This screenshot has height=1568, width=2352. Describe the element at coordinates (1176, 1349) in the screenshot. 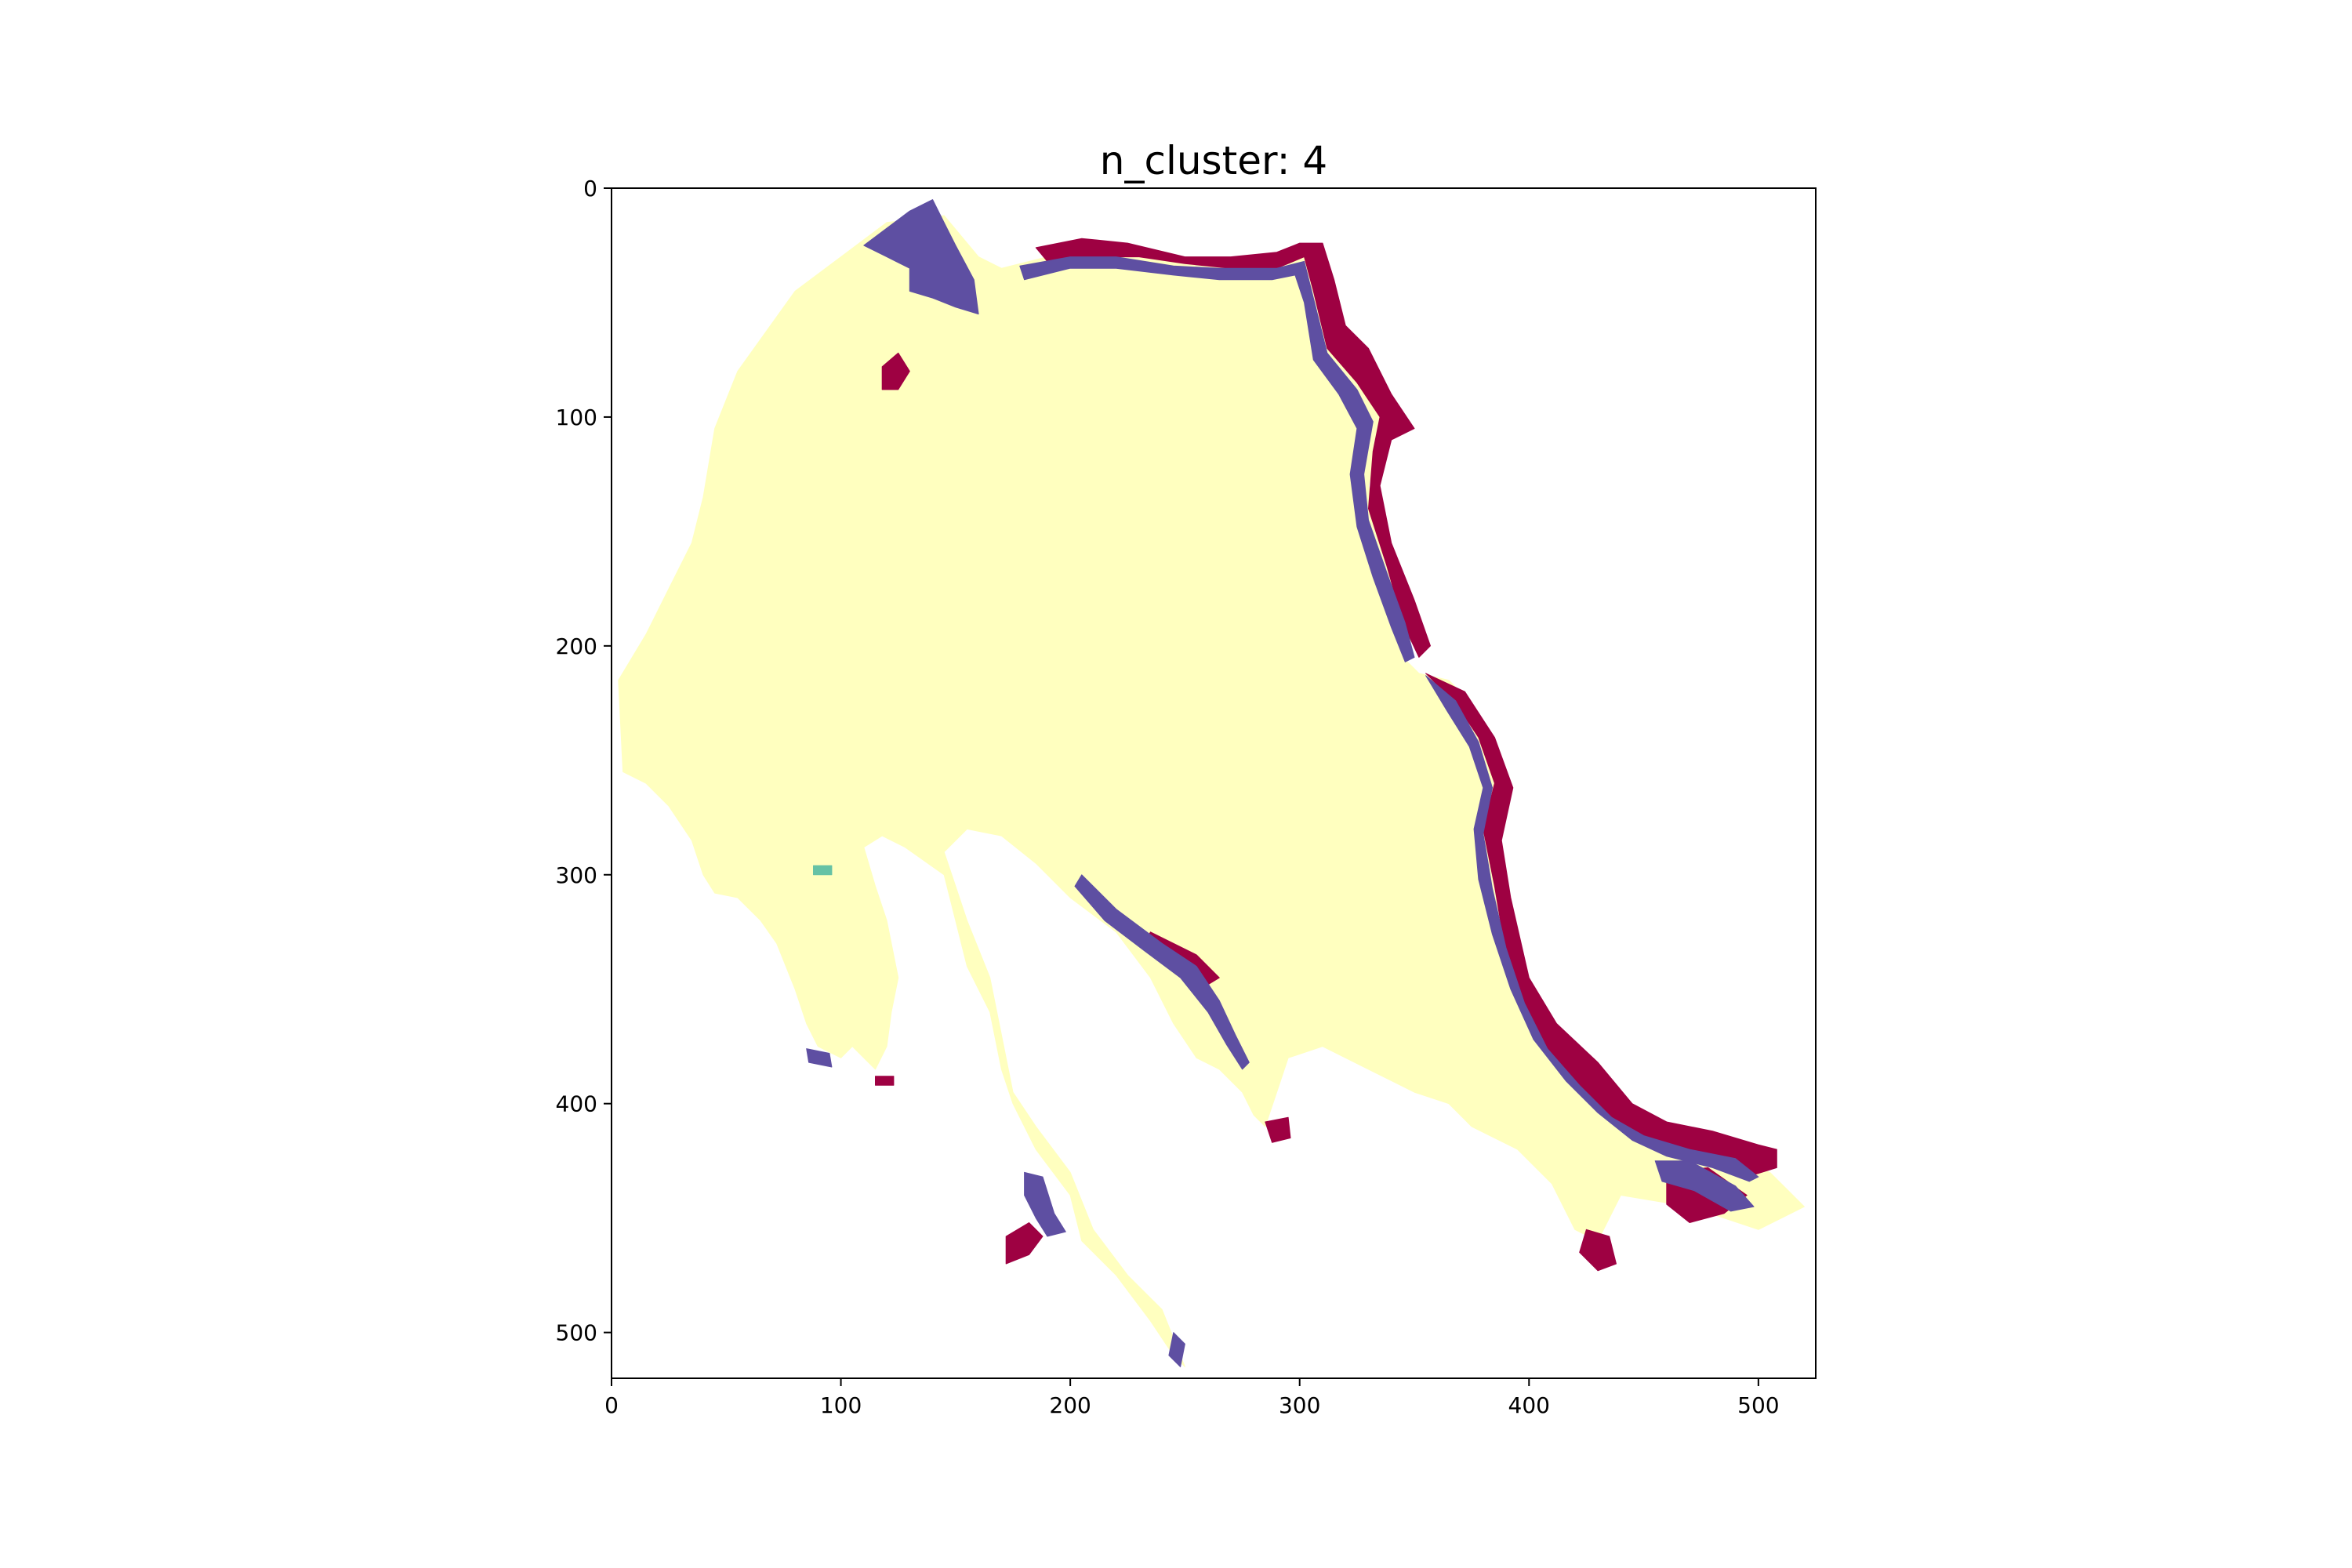

I see `region-south-tip` at that location.